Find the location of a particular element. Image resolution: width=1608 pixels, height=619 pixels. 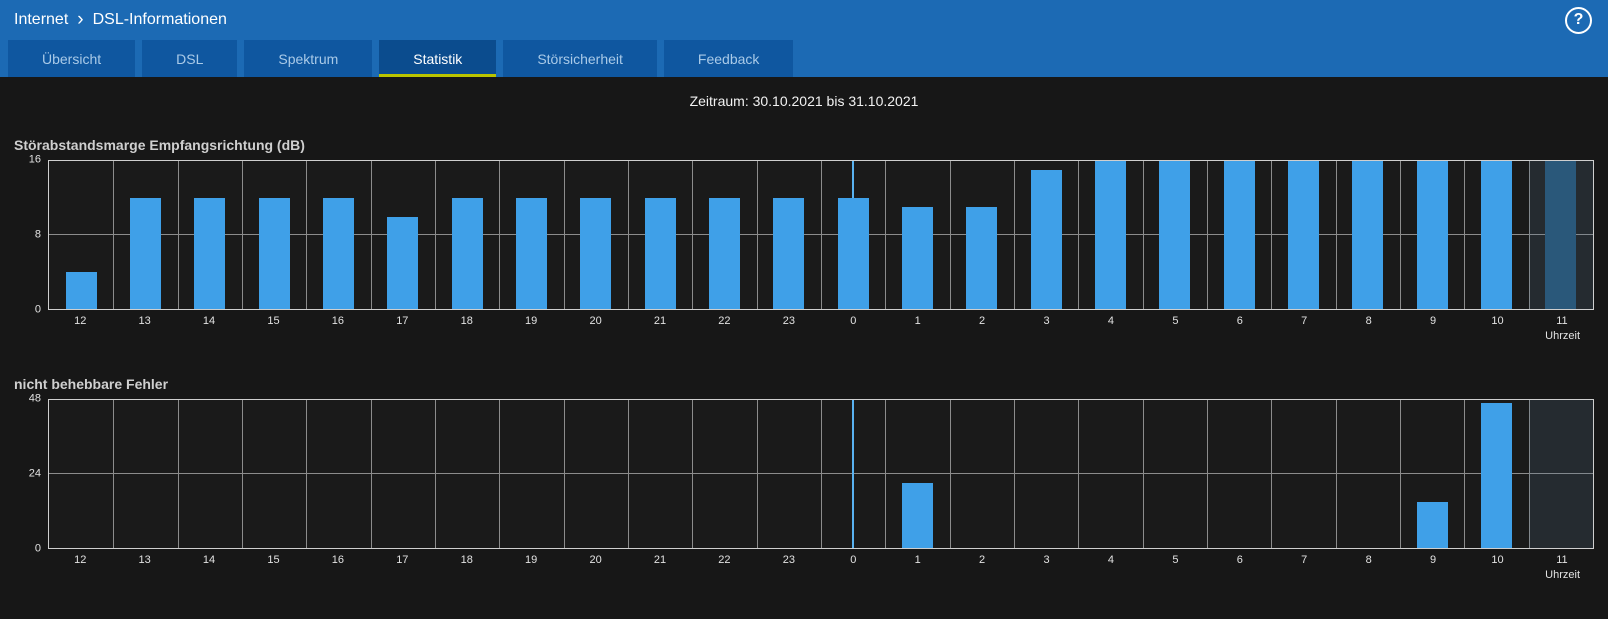

x-tick-label: 0 is located at coordinates (853, 321).